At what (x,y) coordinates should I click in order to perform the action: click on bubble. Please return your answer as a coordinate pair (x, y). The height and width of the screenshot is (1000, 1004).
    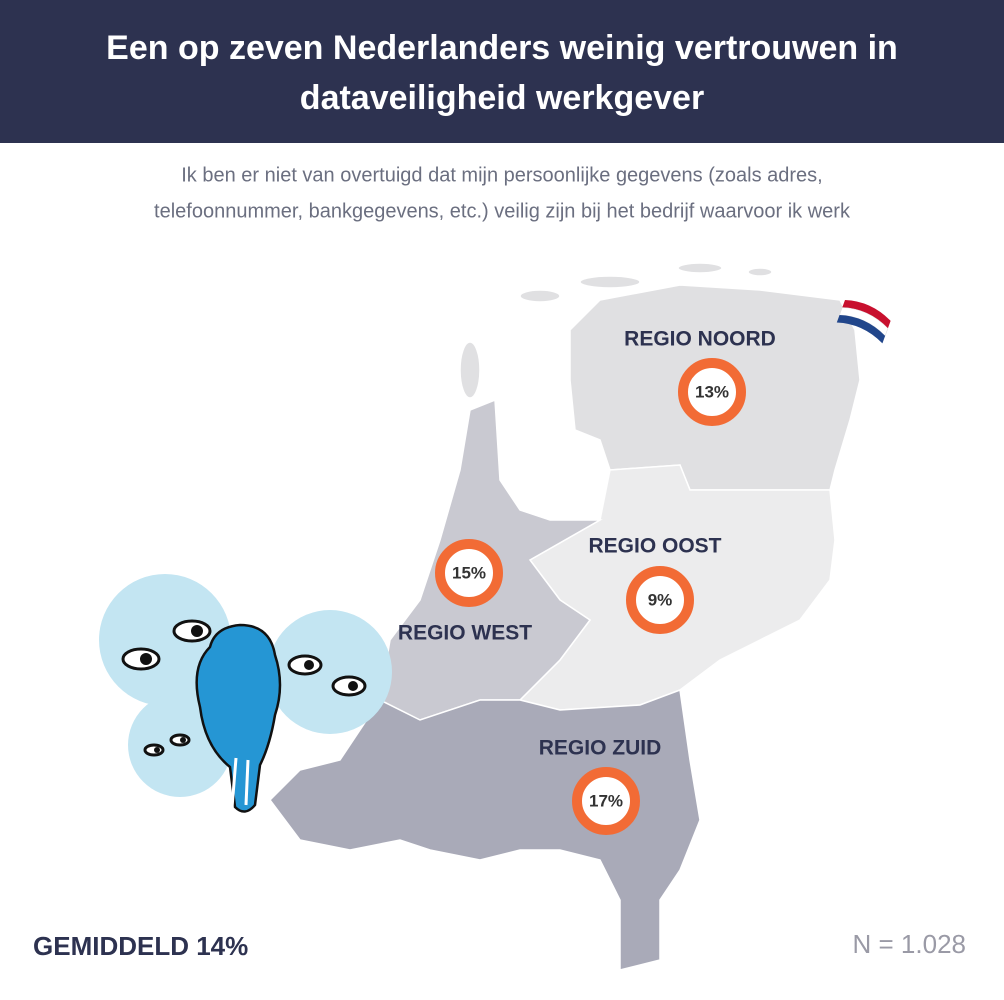
    Looking at the image, I should click on (330, 672).